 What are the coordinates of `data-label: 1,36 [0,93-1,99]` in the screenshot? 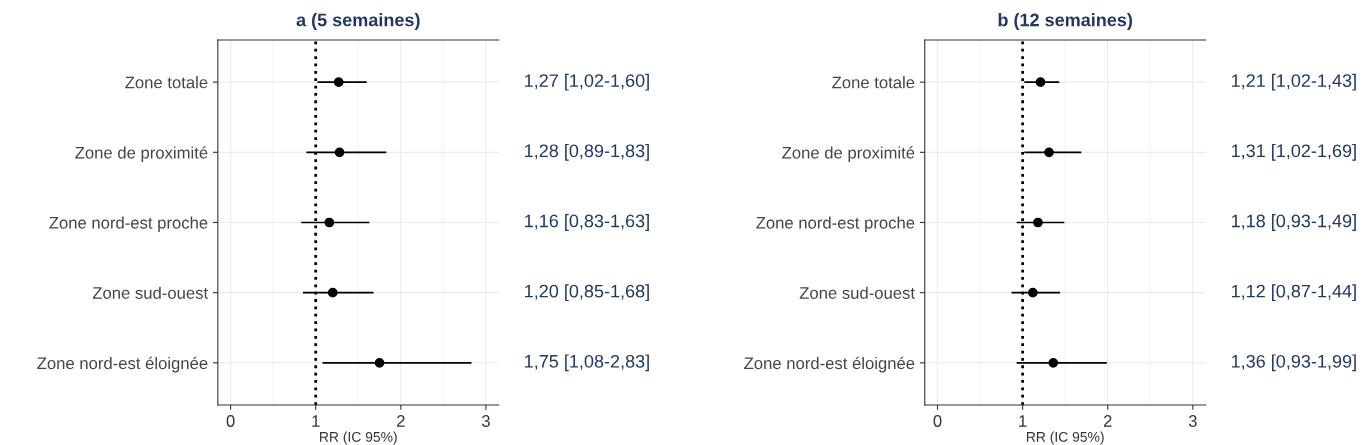 It's located at (1293, 363).